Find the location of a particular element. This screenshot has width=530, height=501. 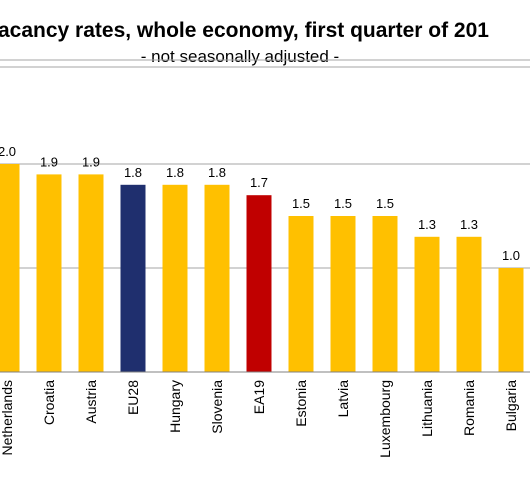

bar-slovenia is located at coordinates (217, 278).